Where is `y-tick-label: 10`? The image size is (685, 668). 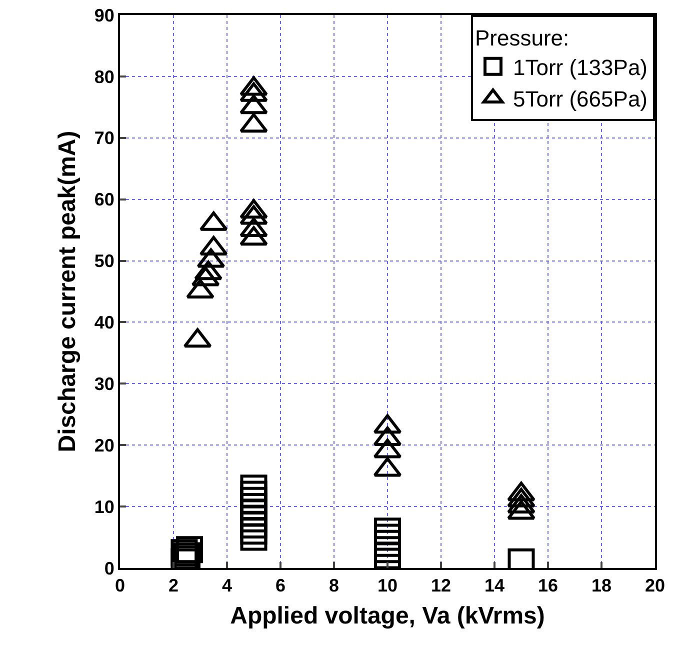 y-tick-label: 10 is located at coordinates (104, 506).